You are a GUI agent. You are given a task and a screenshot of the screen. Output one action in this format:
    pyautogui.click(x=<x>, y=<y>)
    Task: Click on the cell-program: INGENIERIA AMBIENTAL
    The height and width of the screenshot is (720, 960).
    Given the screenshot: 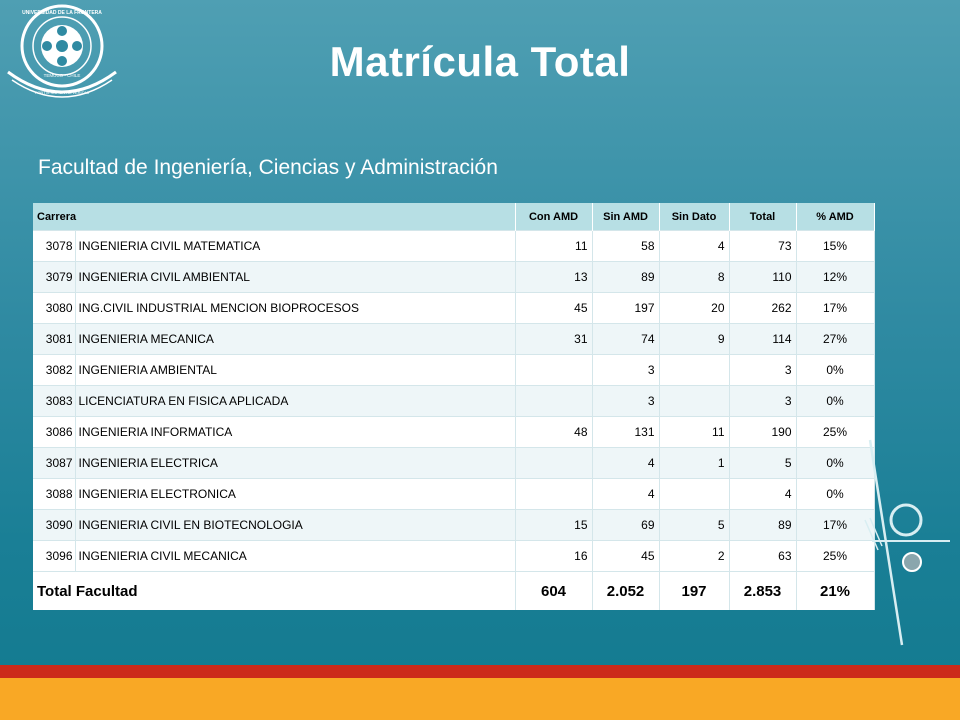 What is the action you would take?
    pyautogui.click(x=295, y=370)
    